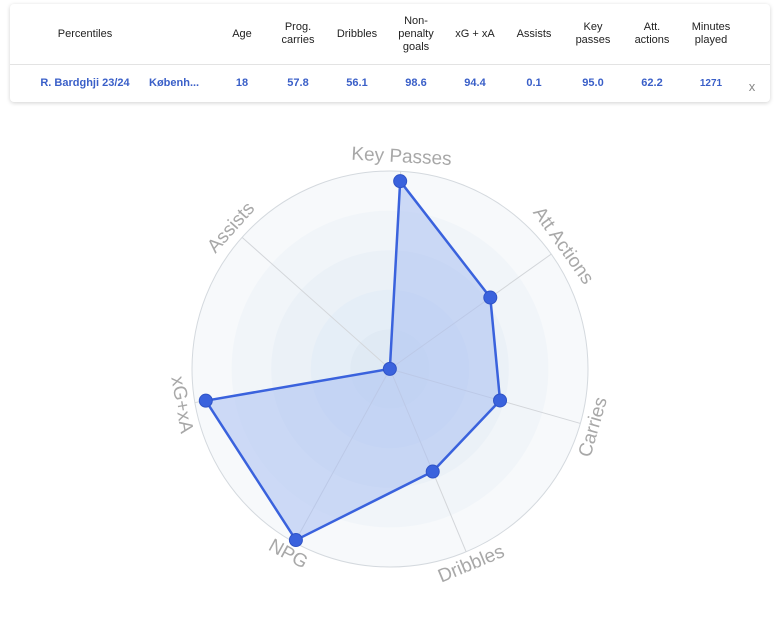 The height and width of the screenshot is (635, 777). What do you see at coordinates (242, 83) in the screenshot?
I see `value-age: 18` at bounding box center [242, 83].